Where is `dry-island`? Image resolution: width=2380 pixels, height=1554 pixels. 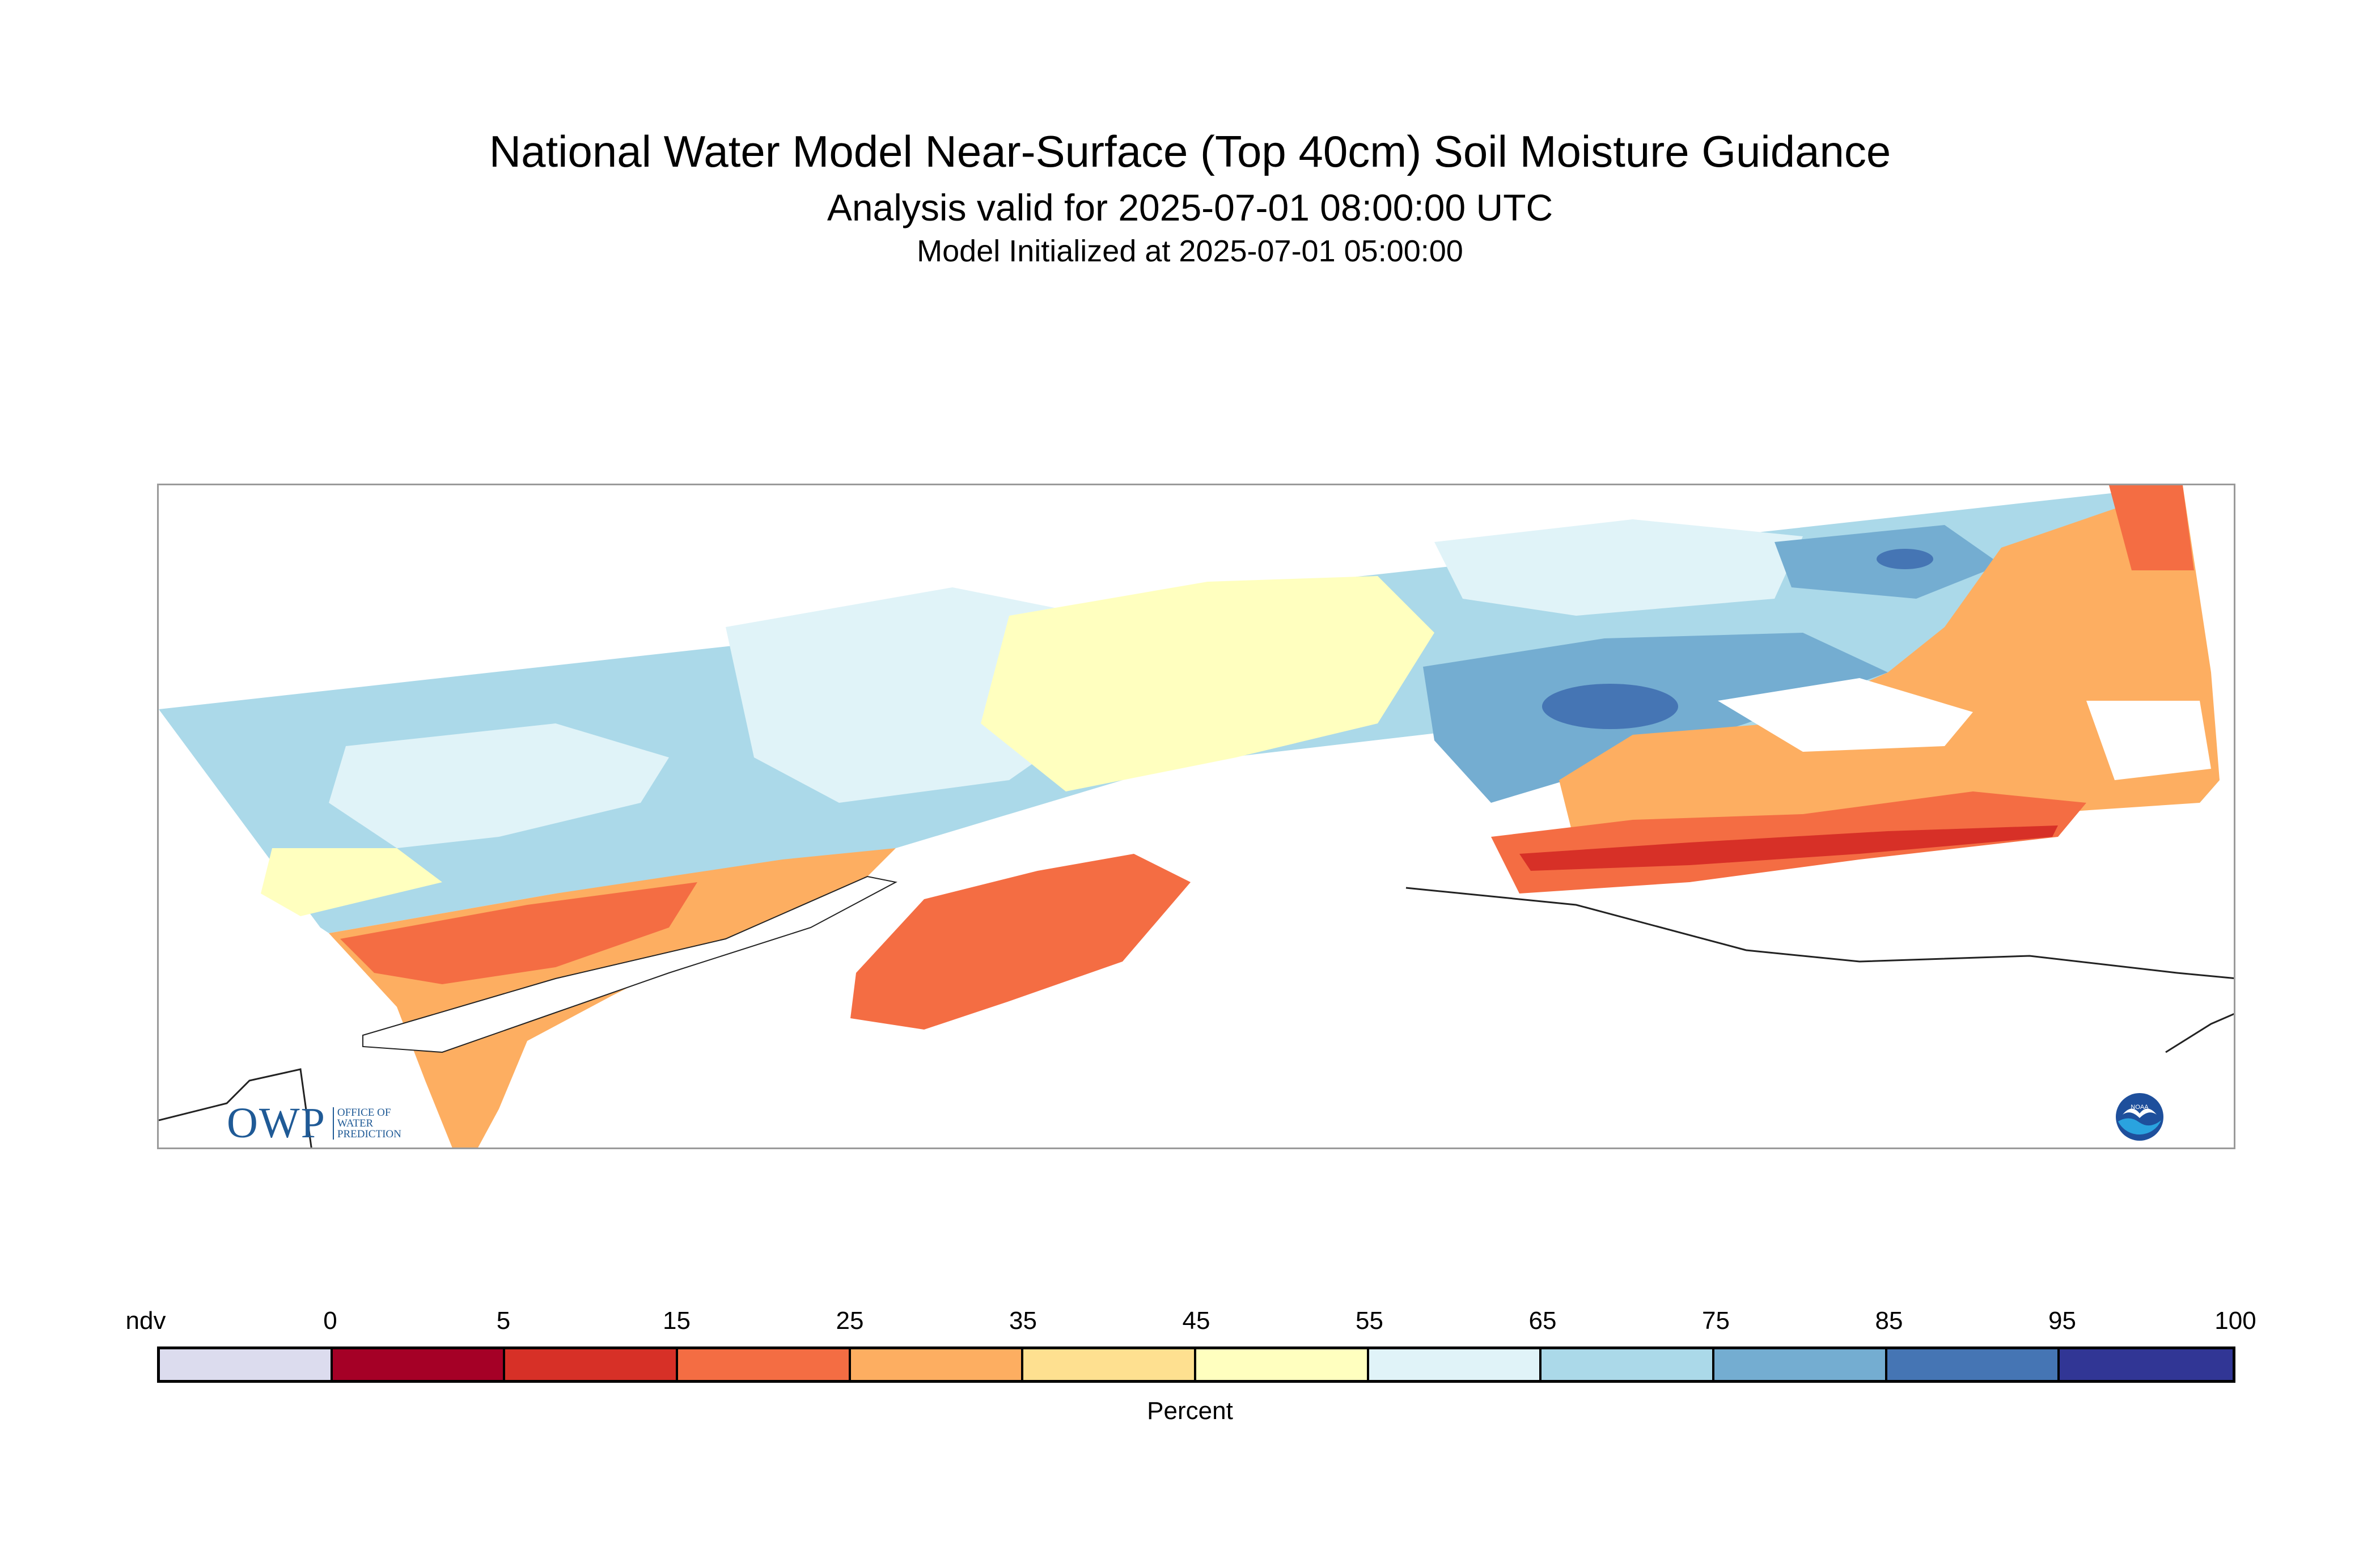
dry-island is located at coordinates (1020, 942).